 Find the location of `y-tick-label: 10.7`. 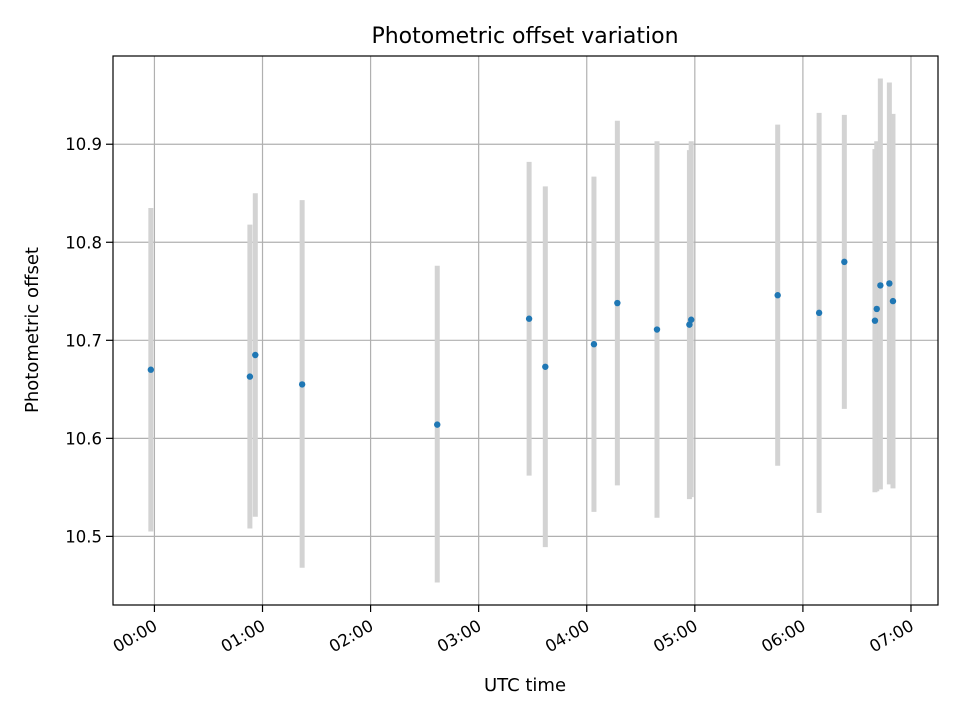

y-tick-label: 10.7 is located at coordinates (83, 340).